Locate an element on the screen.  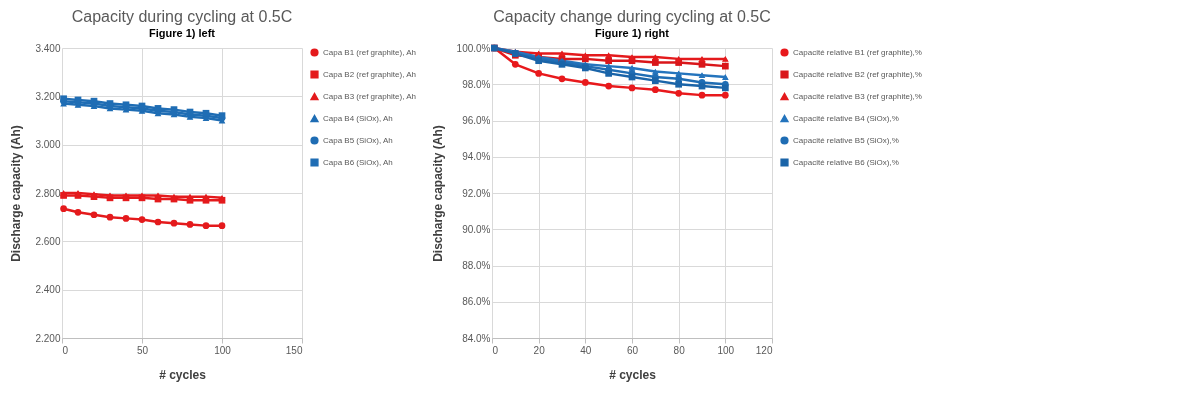
x-tick-label: 150 is located at coordinates (294, 350).